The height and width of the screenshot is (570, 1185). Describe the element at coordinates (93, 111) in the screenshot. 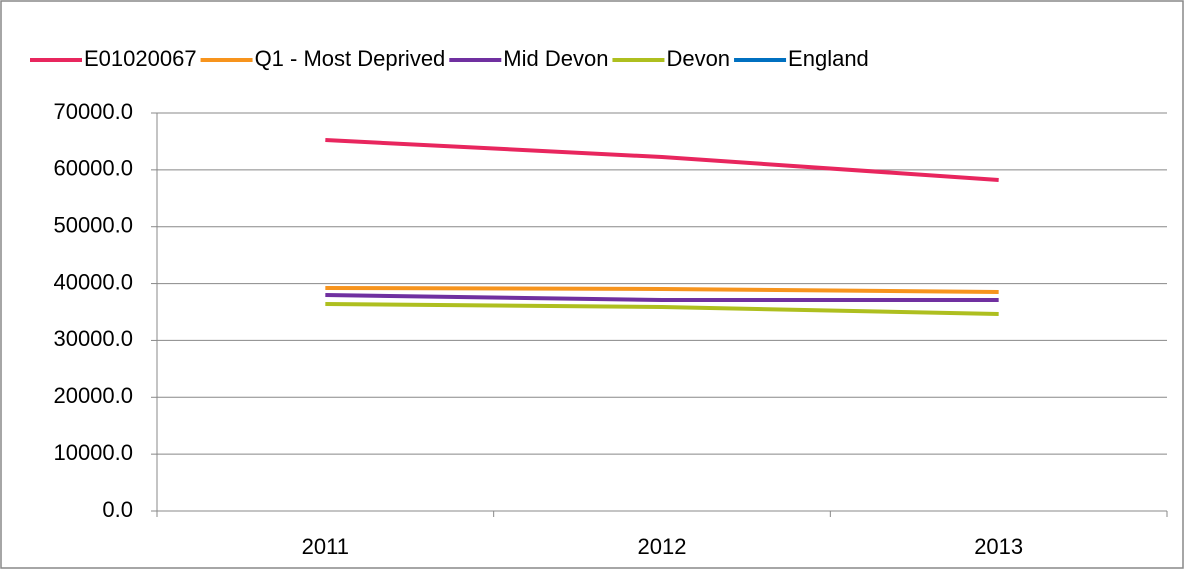

I see `y-tick-label: 70000.0` at that location.